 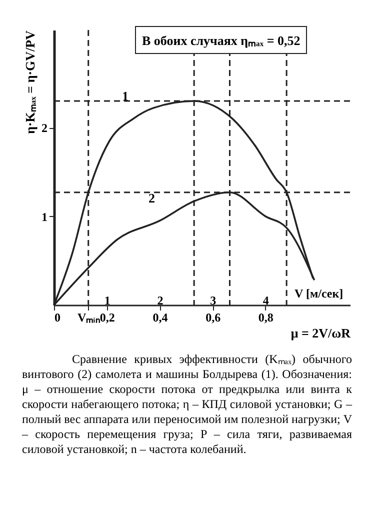 What do you see at coordinates (107, 317) in the screenshot?
I see `x-tick-label: 0,2` at bounding box center [107, 317].